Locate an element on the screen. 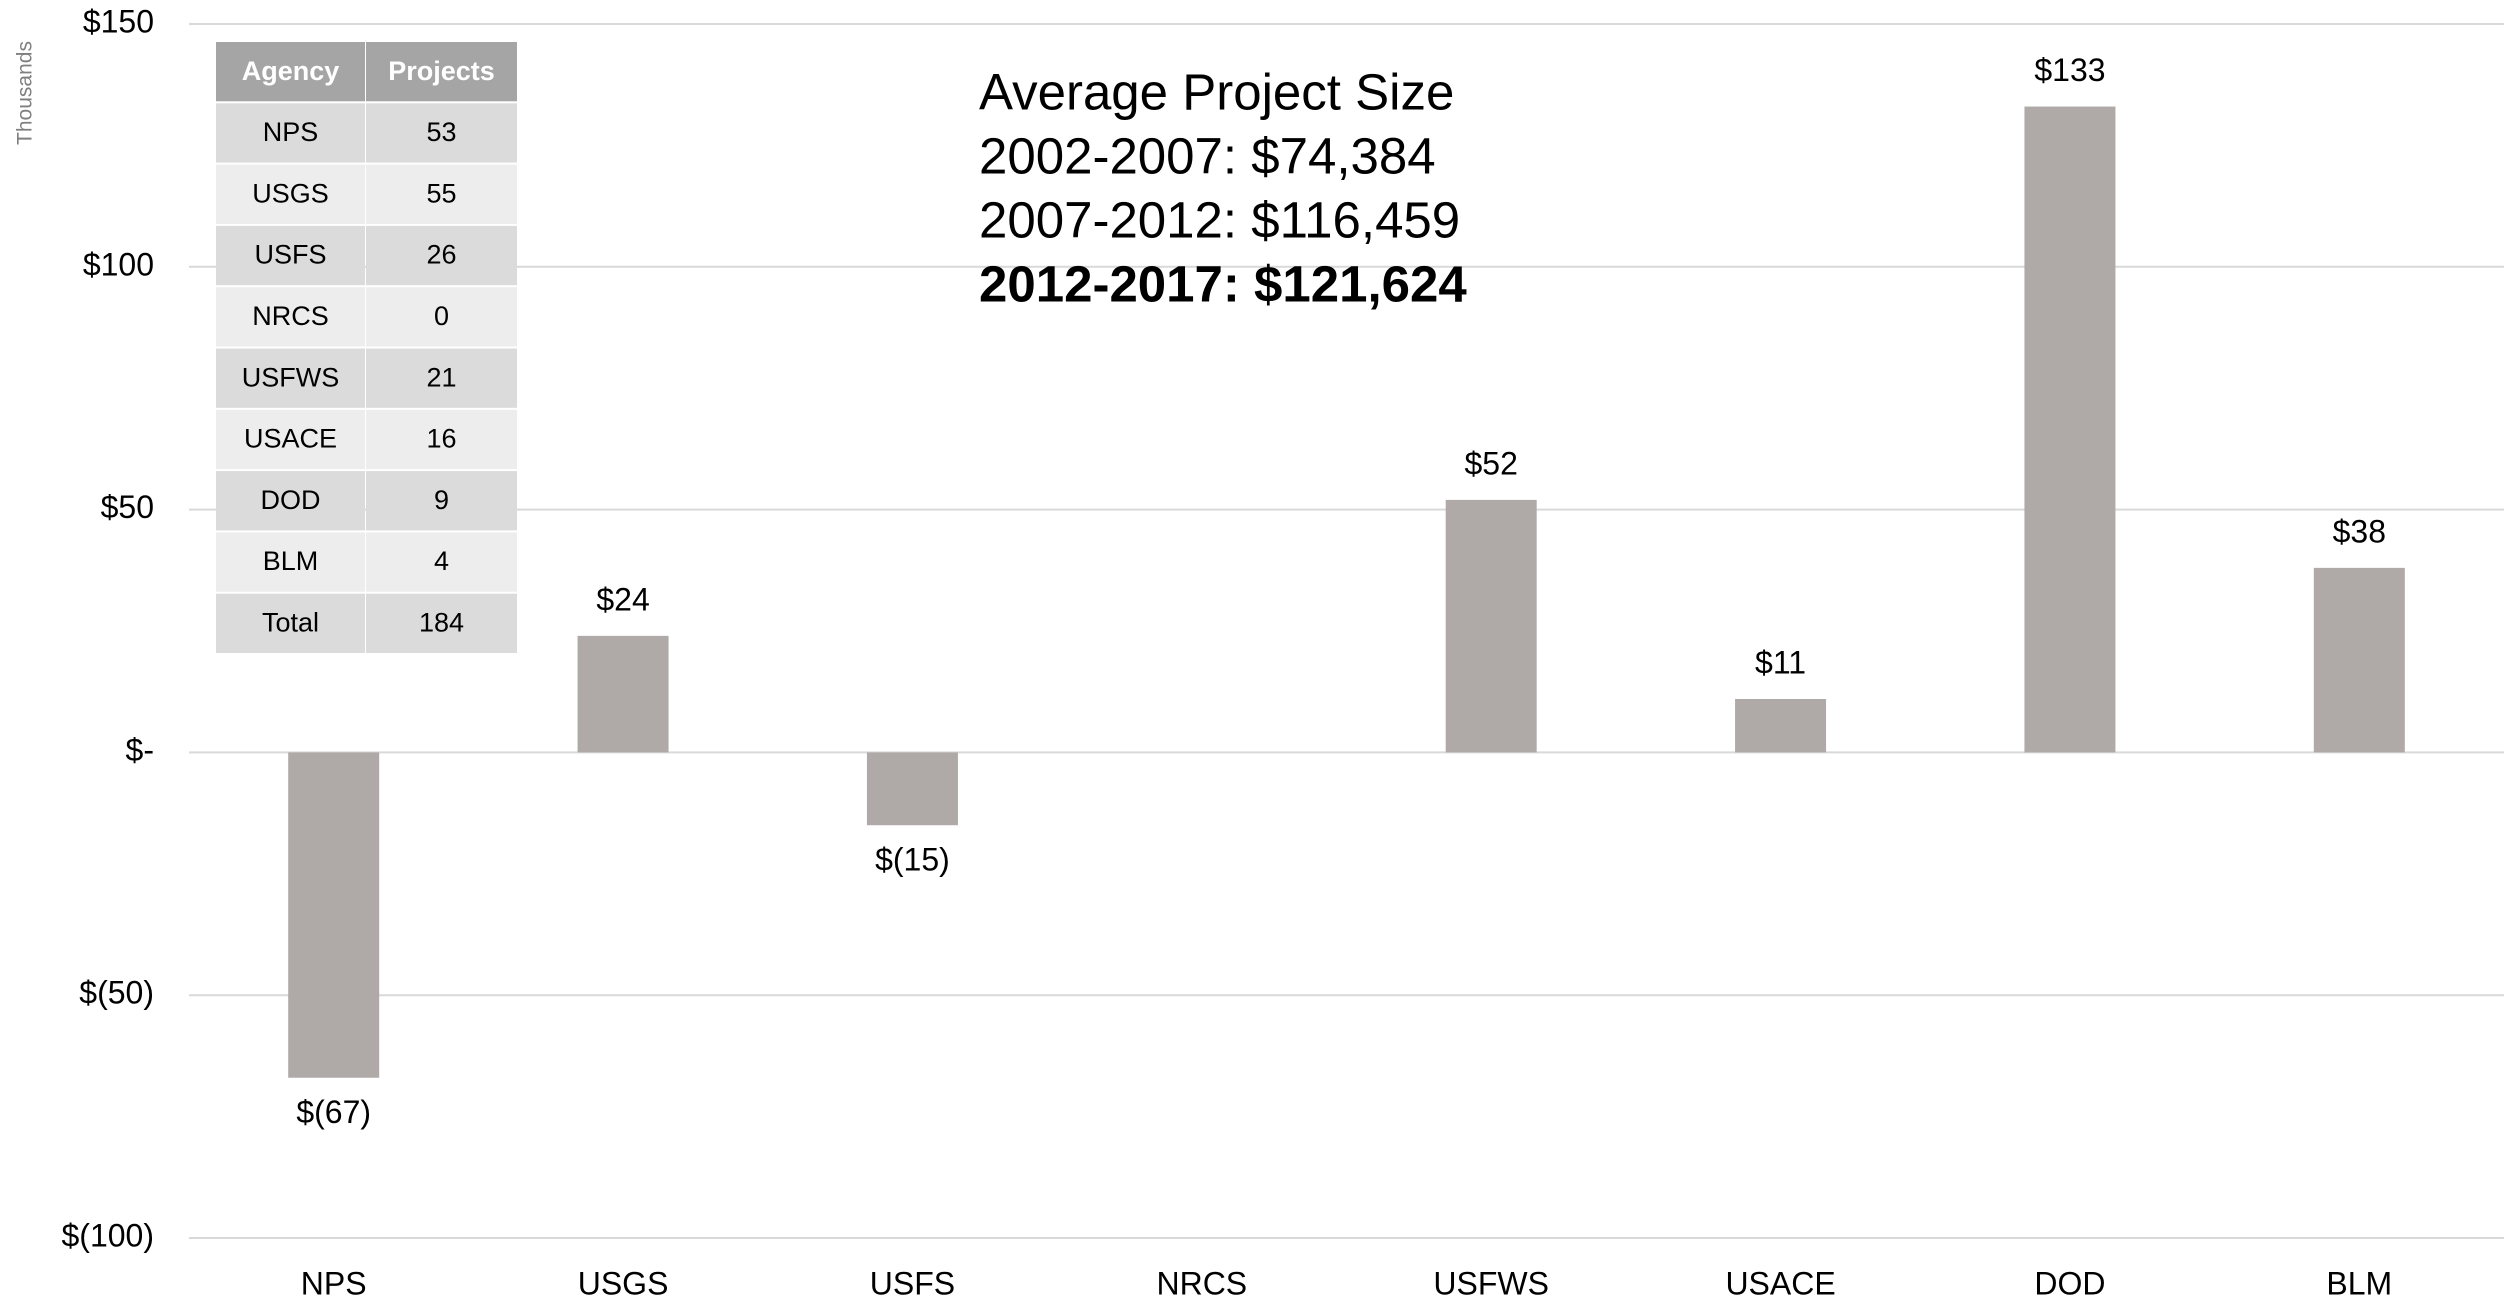  x-tick-label: USFS is located at coordinates (912, 1283).